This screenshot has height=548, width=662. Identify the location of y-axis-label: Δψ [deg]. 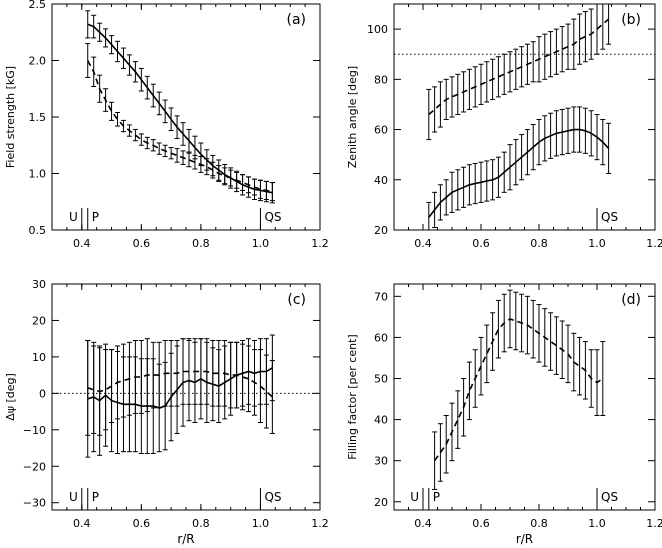
(10, 397).